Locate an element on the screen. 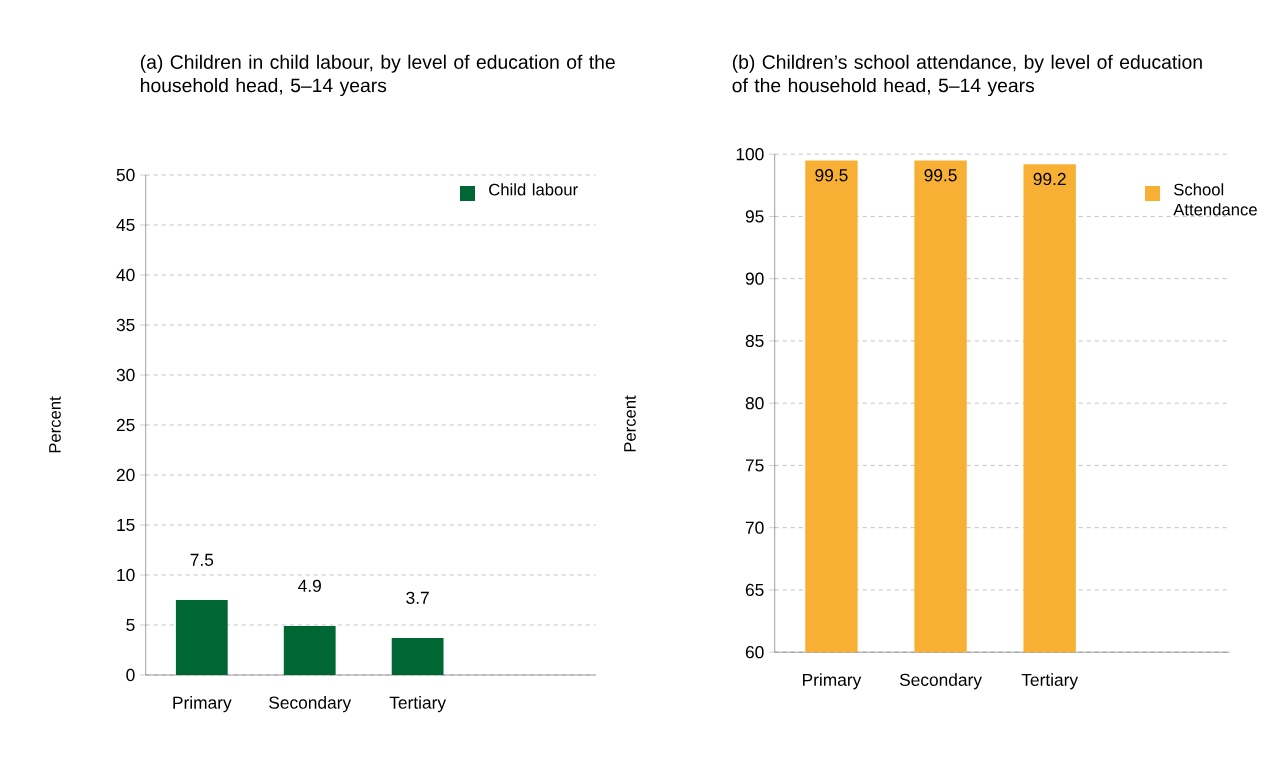 This screenshot has height=758, width=1286. y-tick-label: 85 is located at coordinates (754, 341).